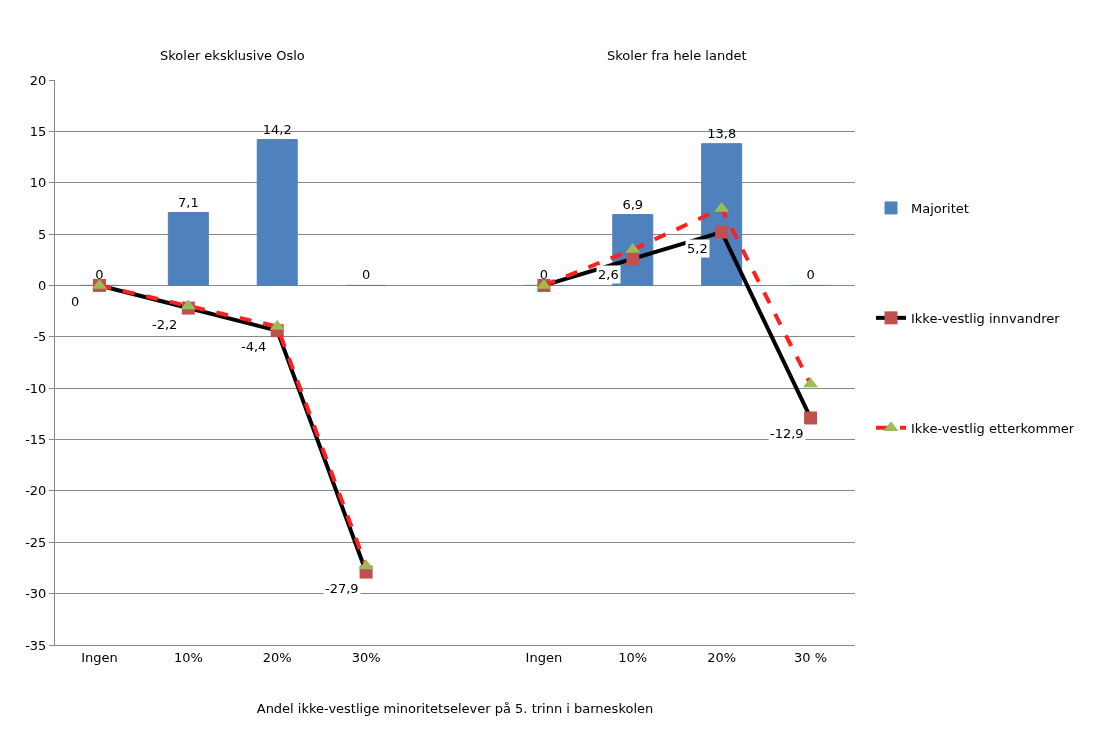 This screenshot has height=735, width=1120. Describe the element at coordinates (38, 131) in the screenshot. I see `y-tick-label: 15` at that location.